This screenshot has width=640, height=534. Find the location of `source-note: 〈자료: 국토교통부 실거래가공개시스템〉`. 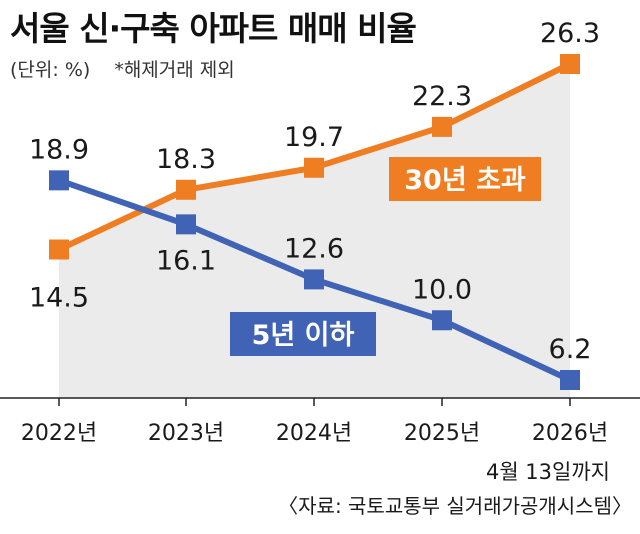

source-note: 〈자료: 국토교통부 실거래가공개시스템〉 is located at coordinates (455, 506).